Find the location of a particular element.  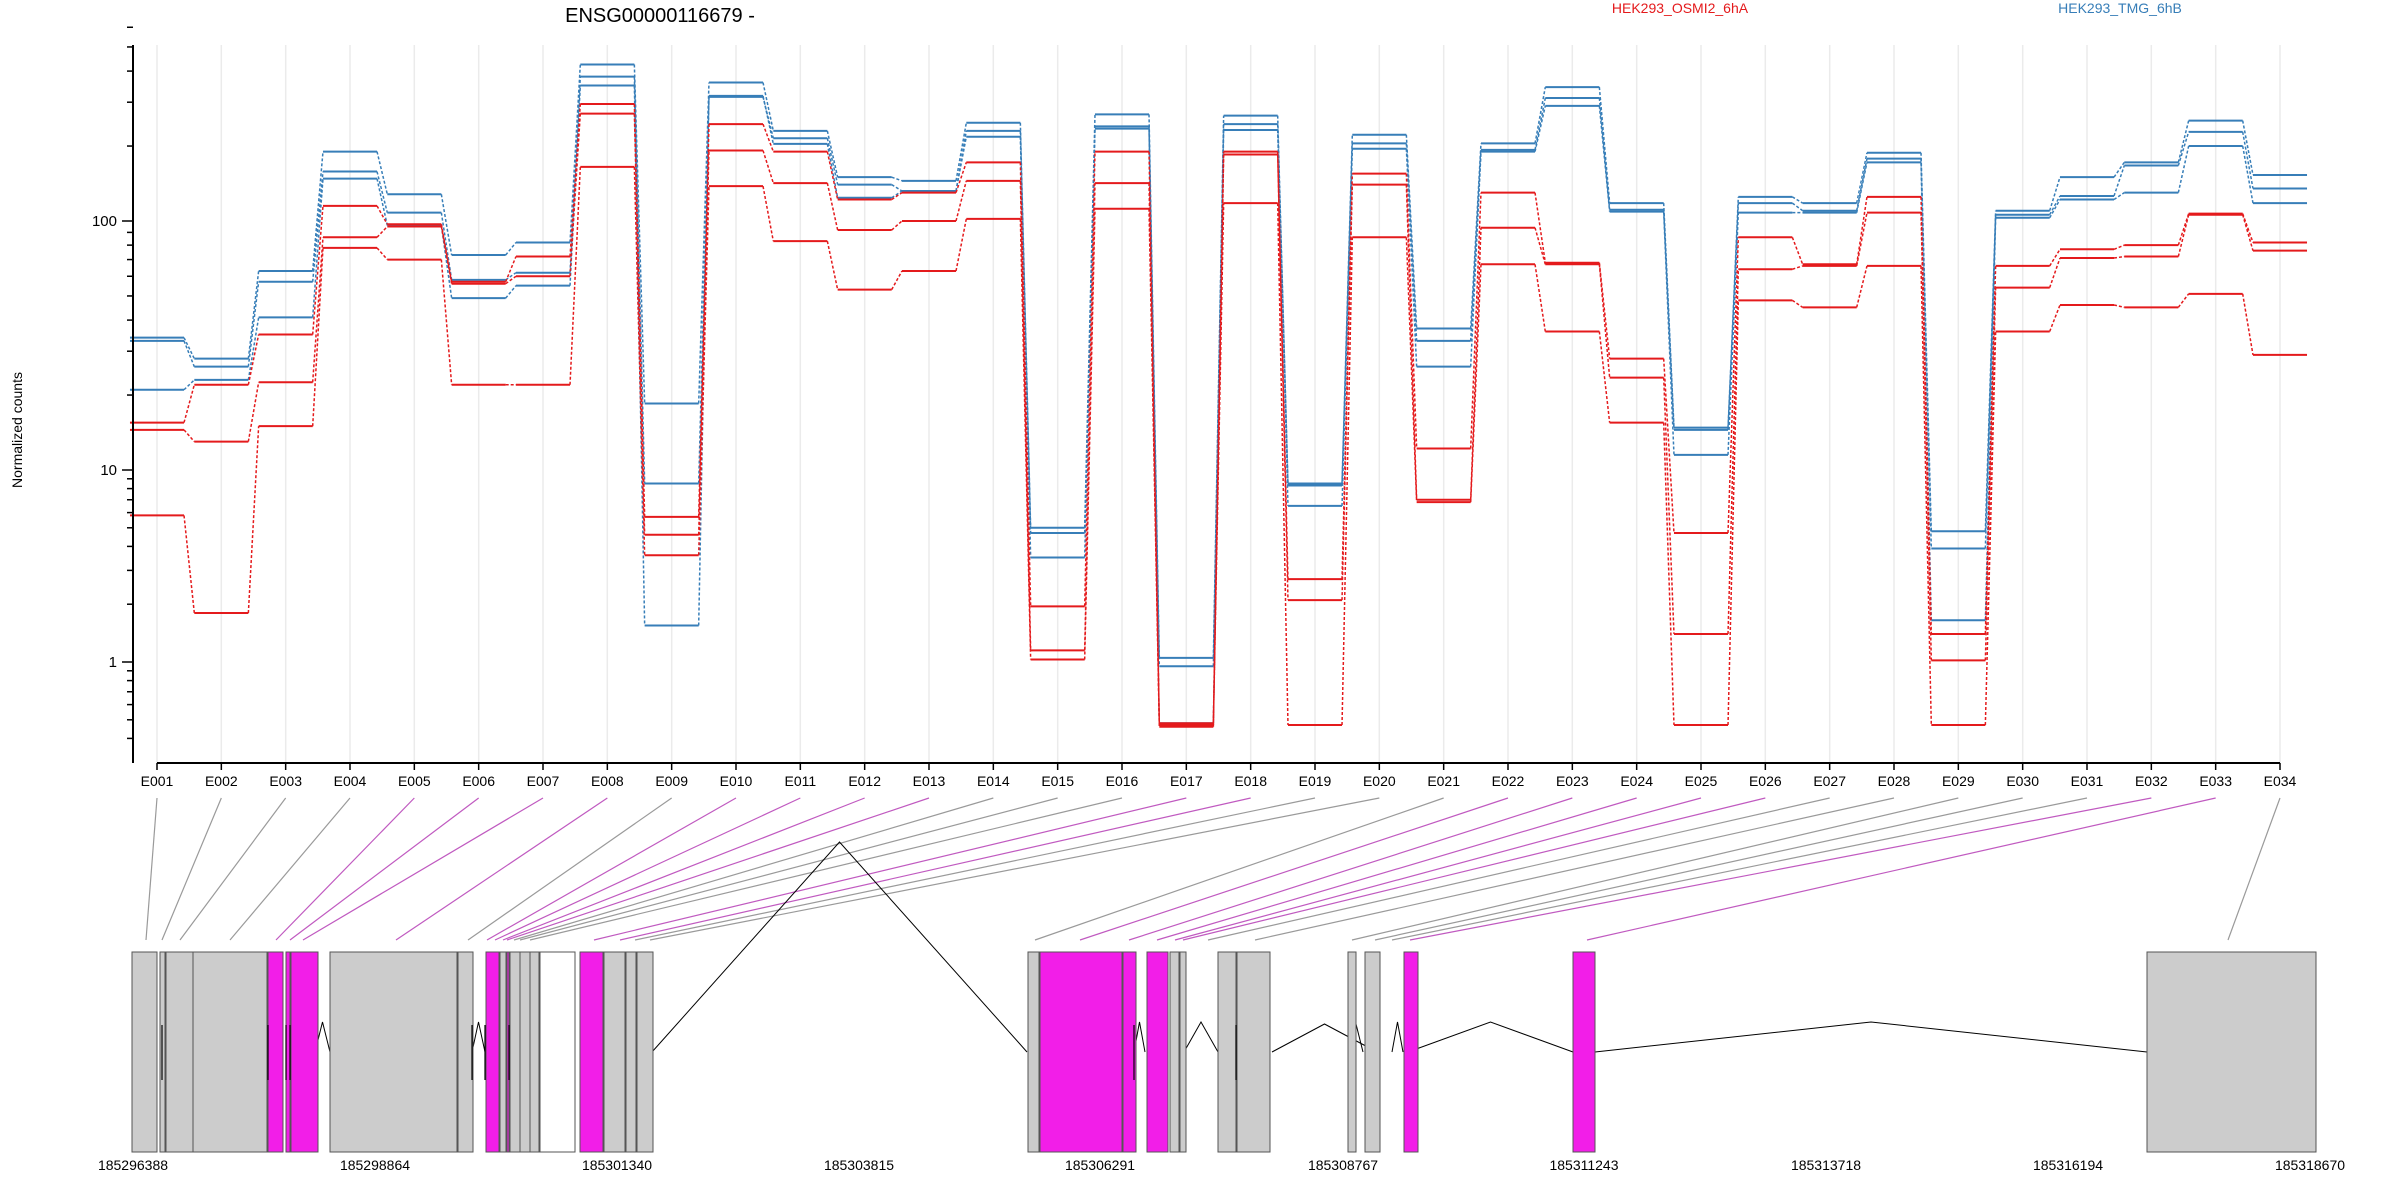

genomic-coordinate: 185308767 is located at coordinates (1343, 1165).